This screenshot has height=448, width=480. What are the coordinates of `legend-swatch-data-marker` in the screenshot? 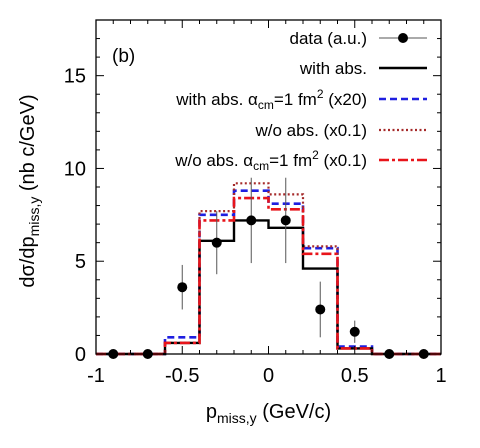 It's located at (403, 38).